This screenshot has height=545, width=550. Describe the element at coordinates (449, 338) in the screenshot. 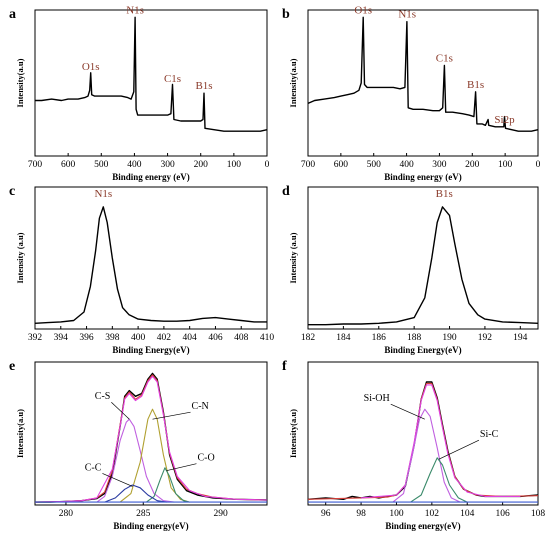

I see `x-tick-label: 190` at that location.